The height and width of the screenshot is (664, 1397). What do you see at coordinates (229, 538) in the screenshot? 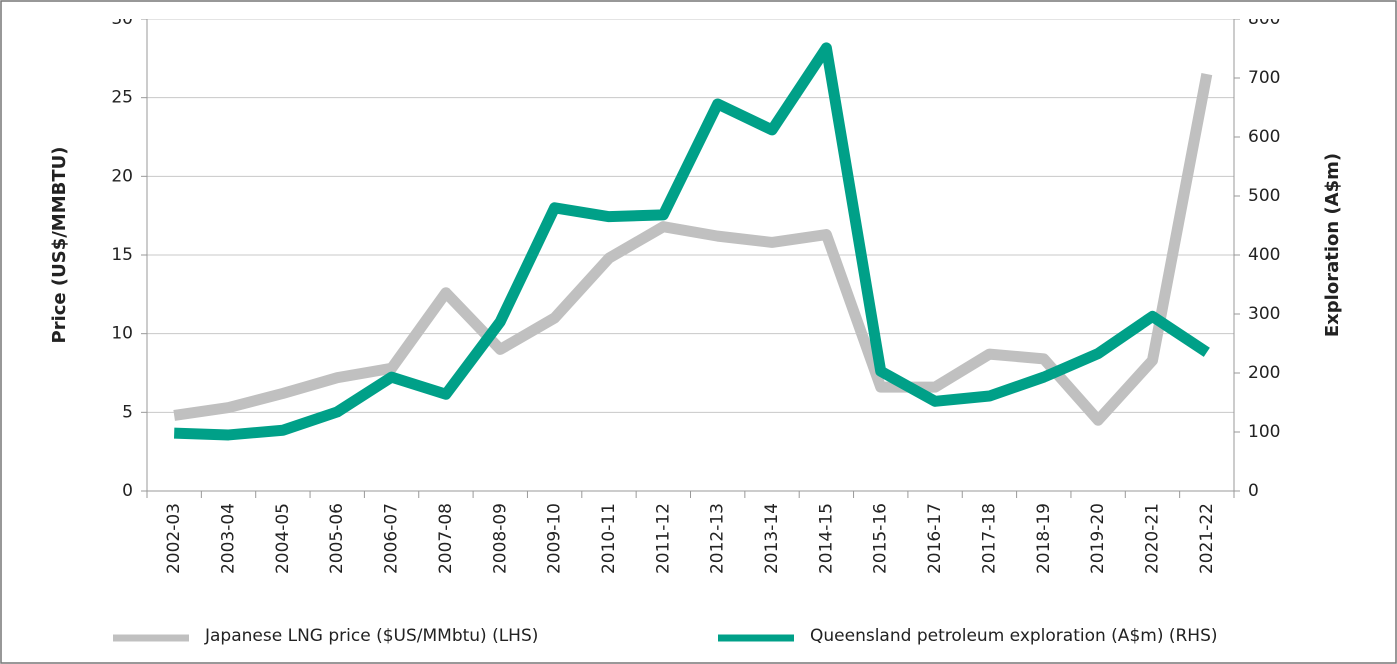
I see `x-tick-label: 2003-04` at bounding box center [229, 538].